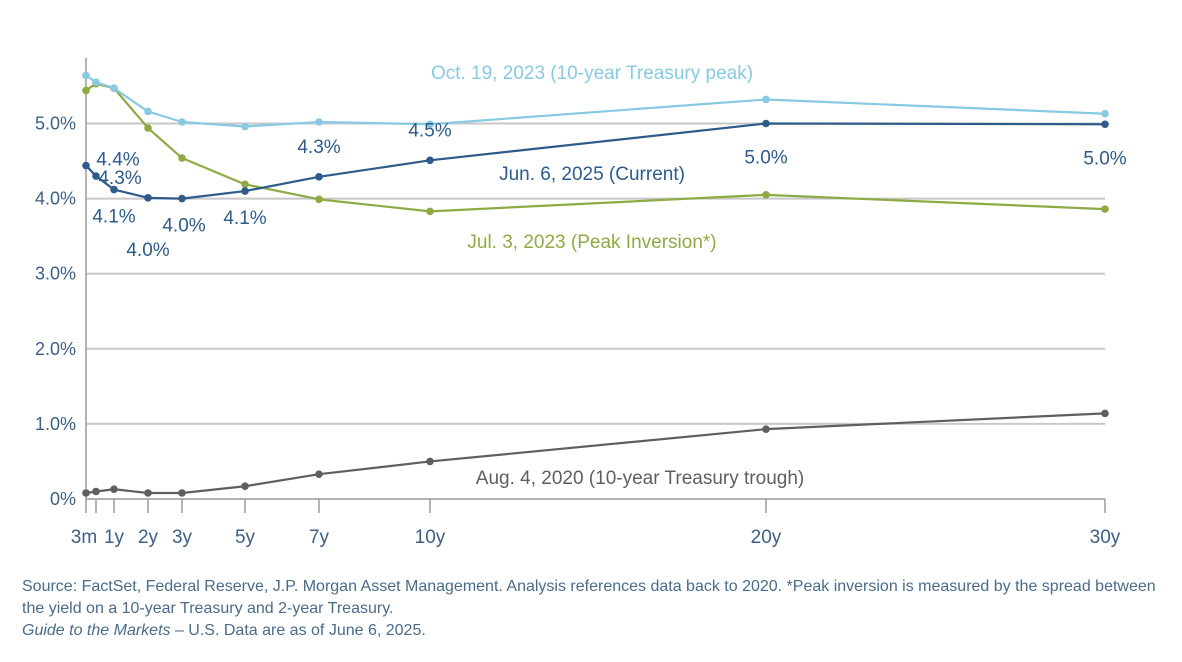 This screenshot has height=662, width=1182. I want to click on series-label-oct2023: Oct. 19, 2023 (10-year Treasury peak), so click(592, 73).